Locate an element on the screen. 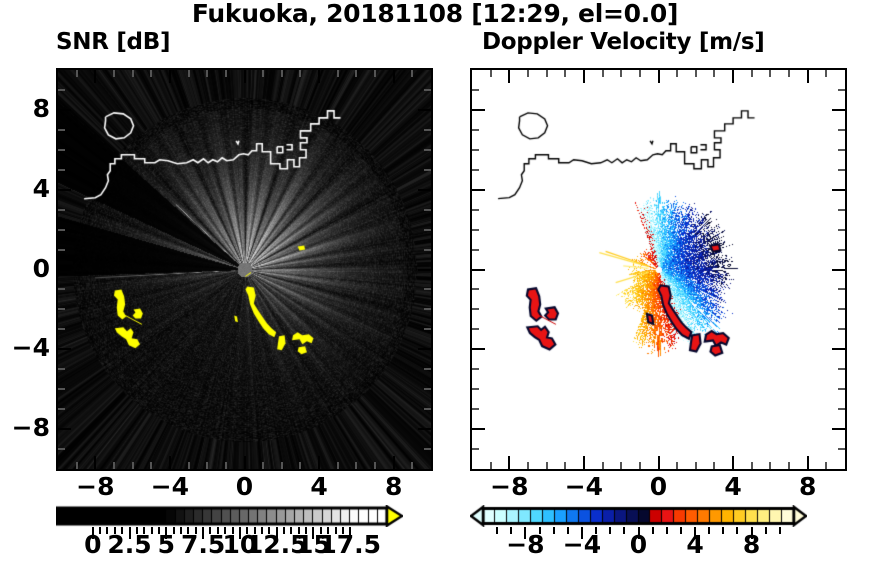  velocity-colorbar-ticks is located at coordinates (638, 533).